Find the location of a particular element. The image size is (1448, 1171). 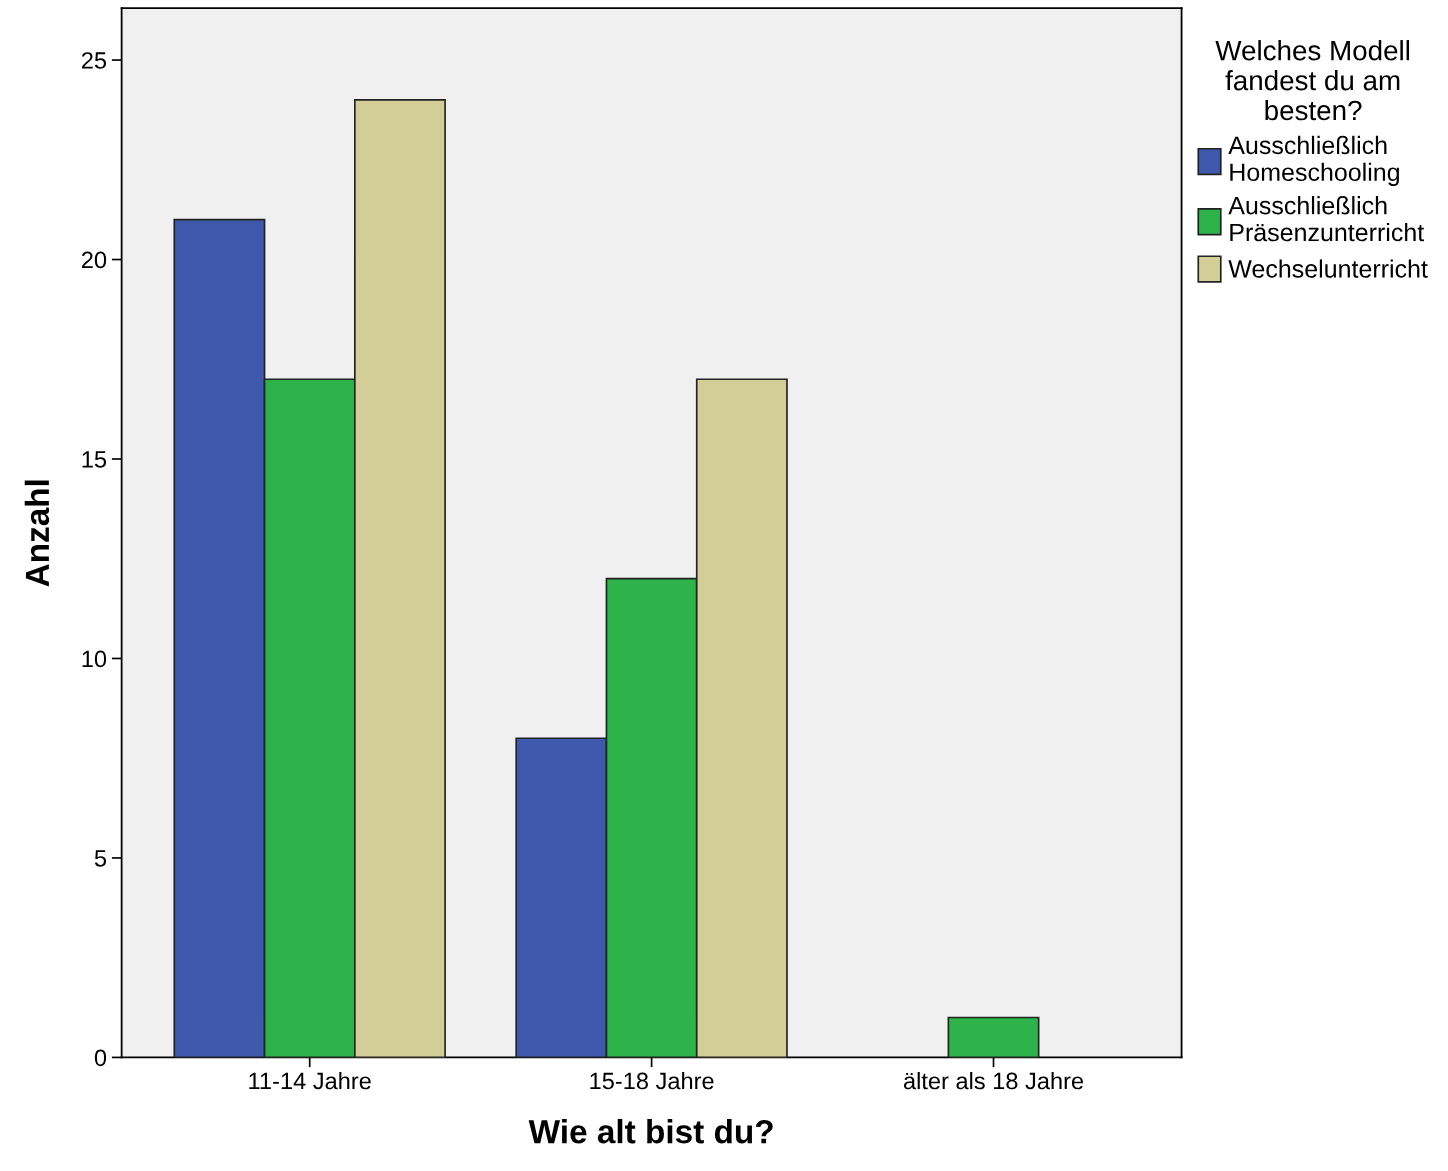

x-tick-label: 15-18 Jahre is located at coordinates (652, 1081).